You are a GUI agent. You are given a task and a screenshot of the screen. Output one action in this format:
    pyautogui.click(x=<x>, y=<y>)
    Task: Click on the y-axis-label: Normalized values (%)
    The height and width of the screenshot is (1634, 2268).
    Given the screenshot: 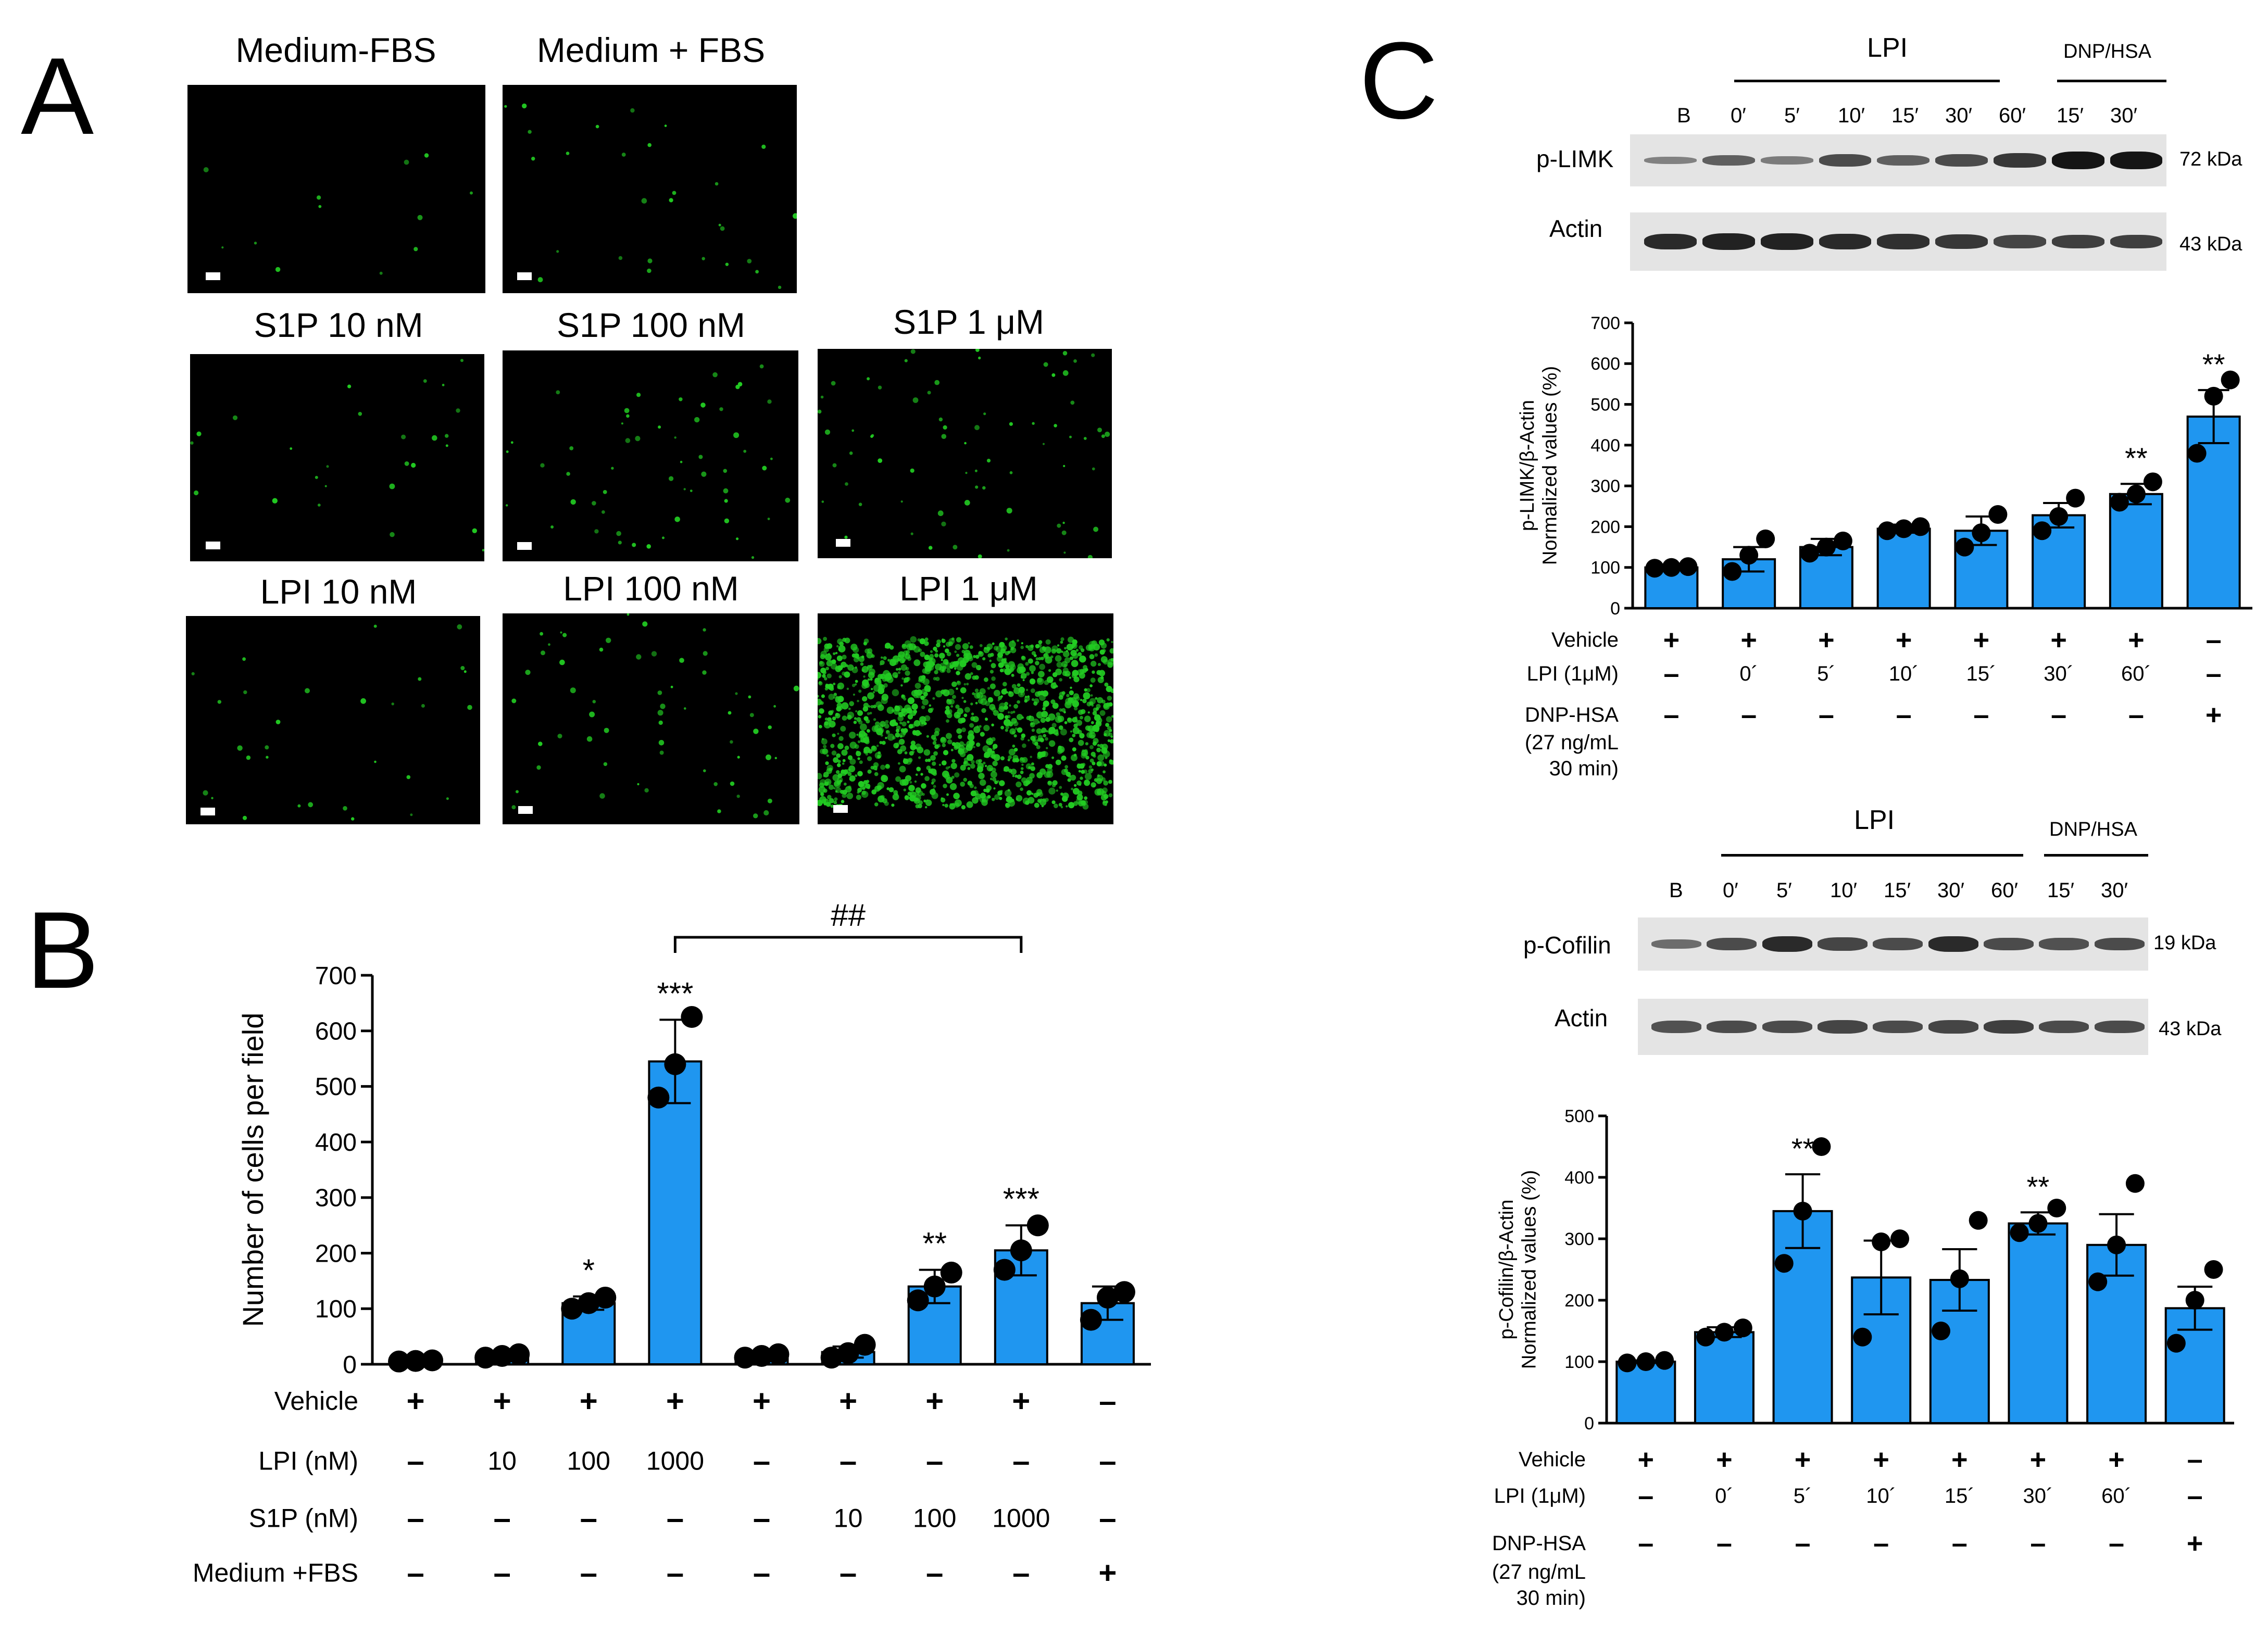 What is the action you would take?
    pyautogui.click(x=1550, y=466)
    